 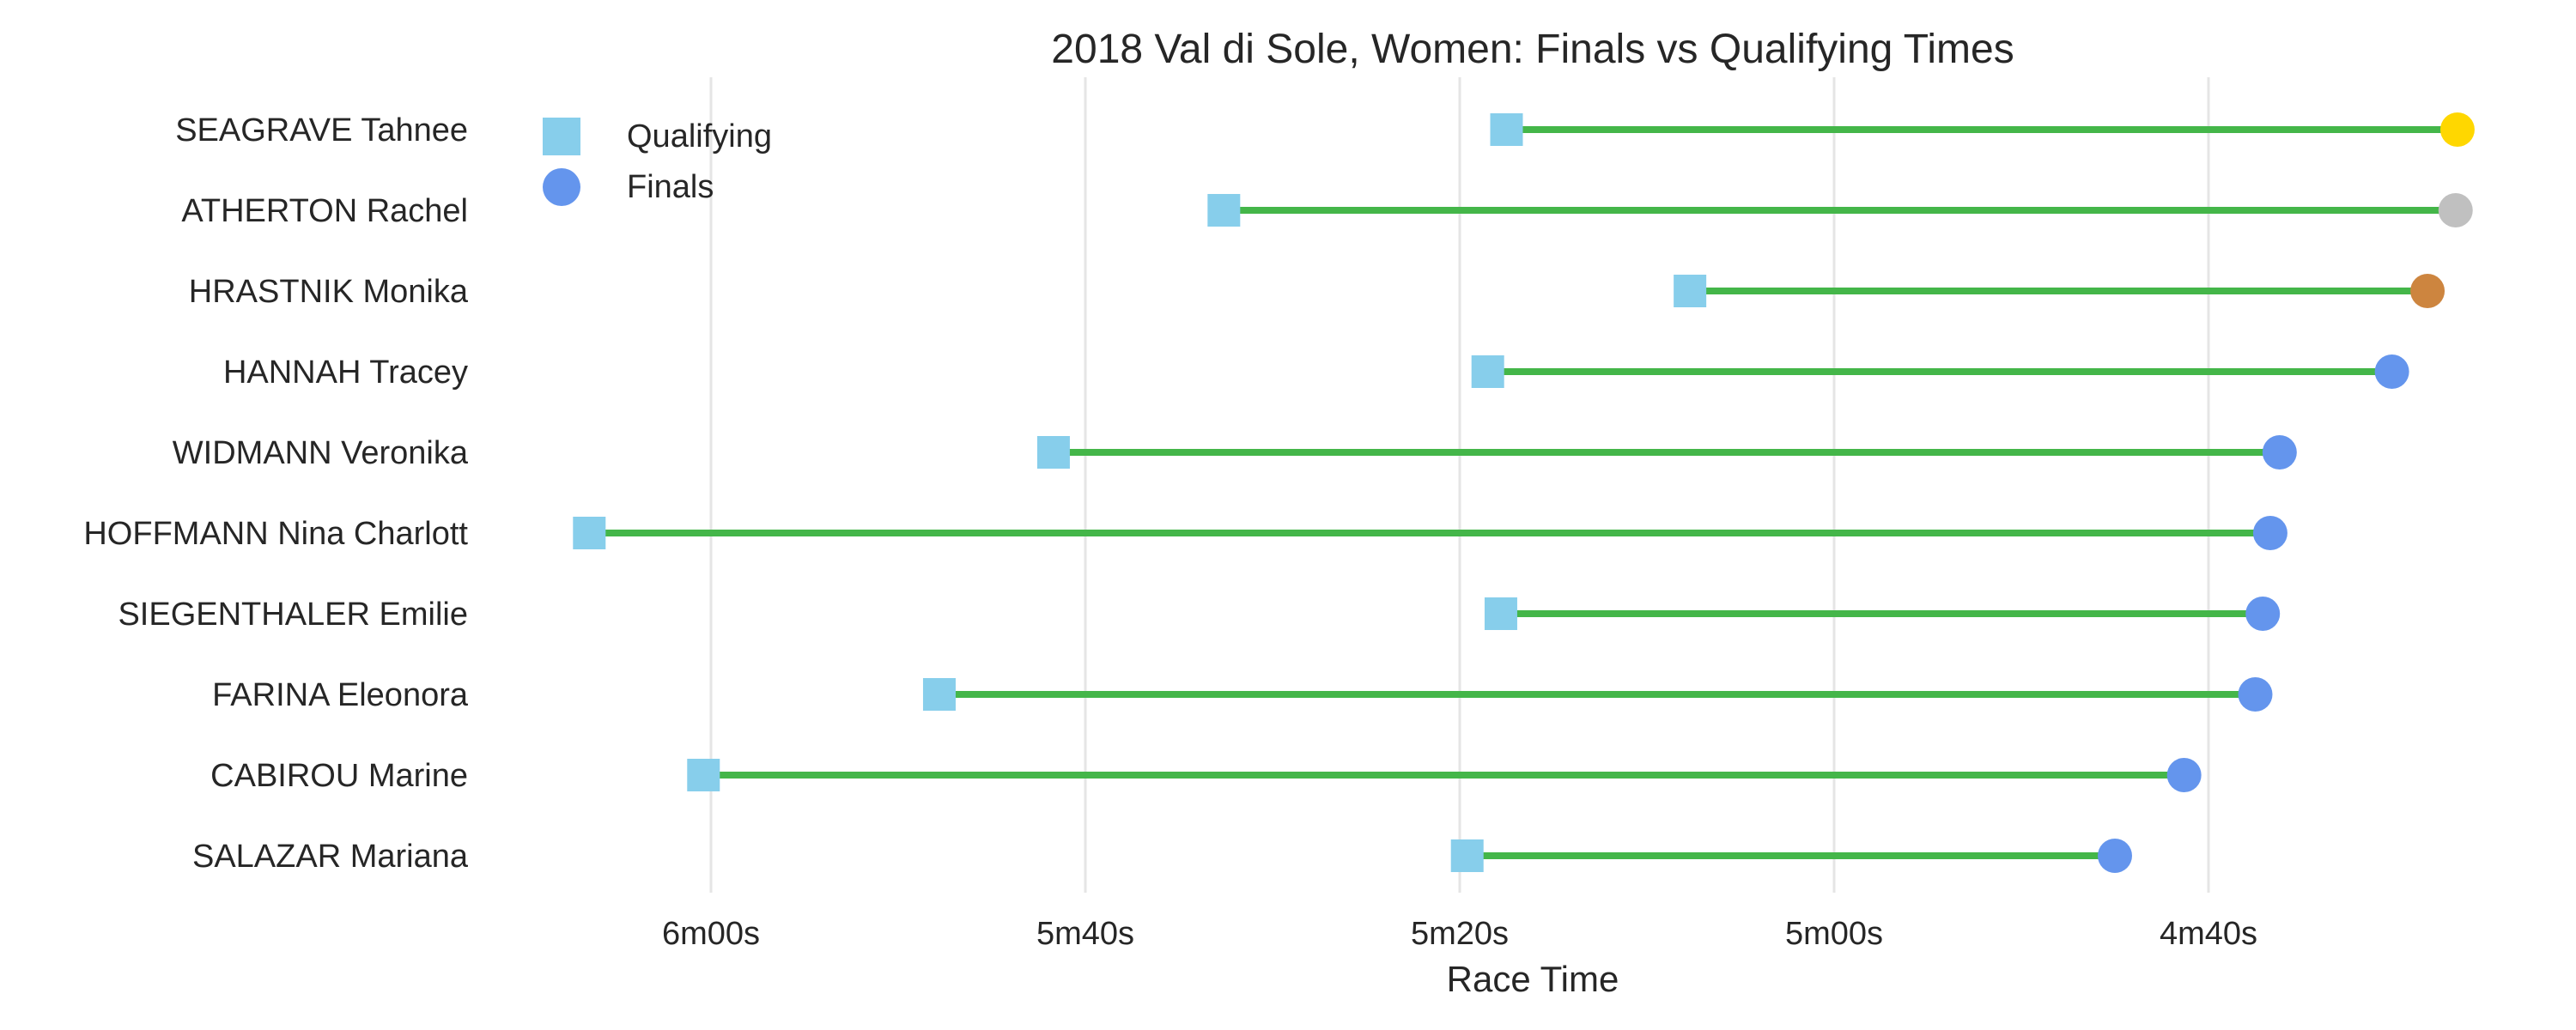 What do you see at coordinates (1085, 934) in the screenshot?
I see `x-tick-label: 5m40s` at bounding box center [1085, 934].